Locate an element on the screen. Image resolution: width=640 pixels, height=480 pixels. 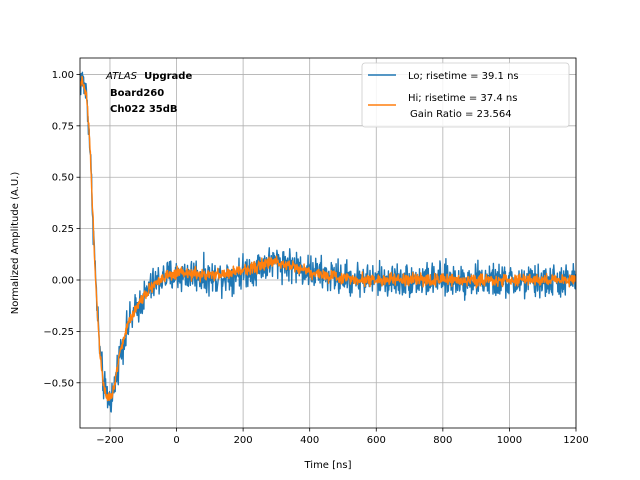
x-tick-label: −200 is located at coordinates (109, 440).